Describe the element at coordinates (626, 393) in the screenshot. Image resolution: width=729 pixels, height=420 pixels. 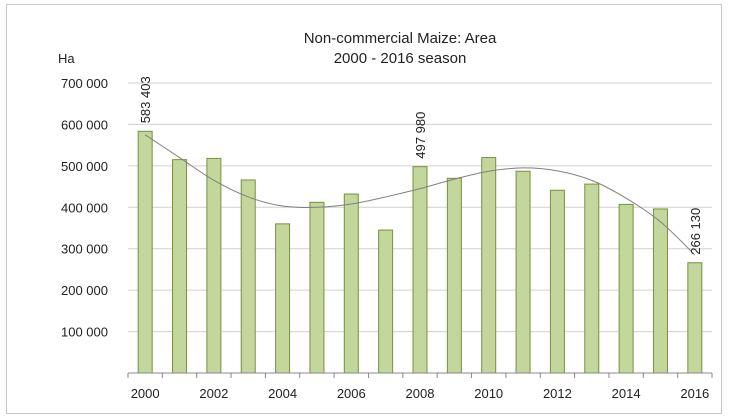
I see `x-tick-label: 2014` at that location.